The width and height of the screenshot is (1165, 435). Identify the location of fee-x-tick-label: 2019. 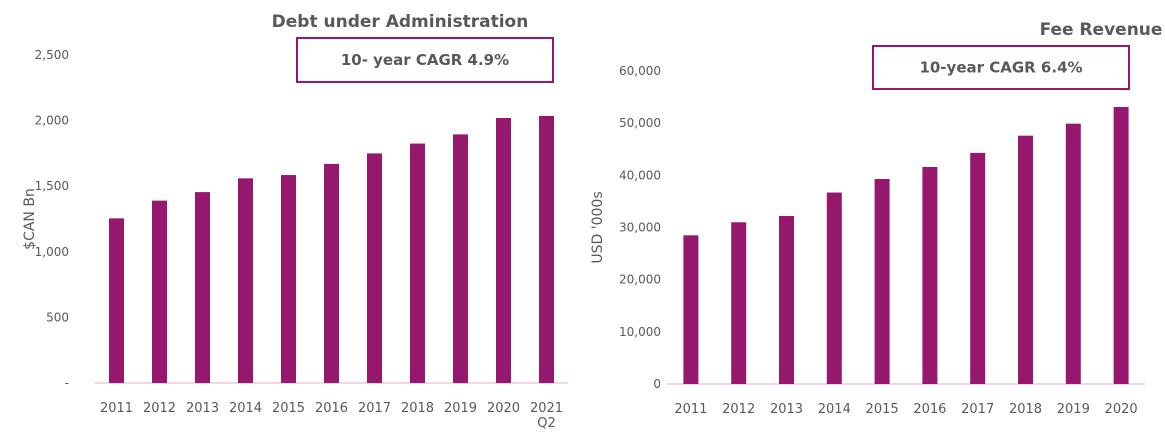
(1073, 409).